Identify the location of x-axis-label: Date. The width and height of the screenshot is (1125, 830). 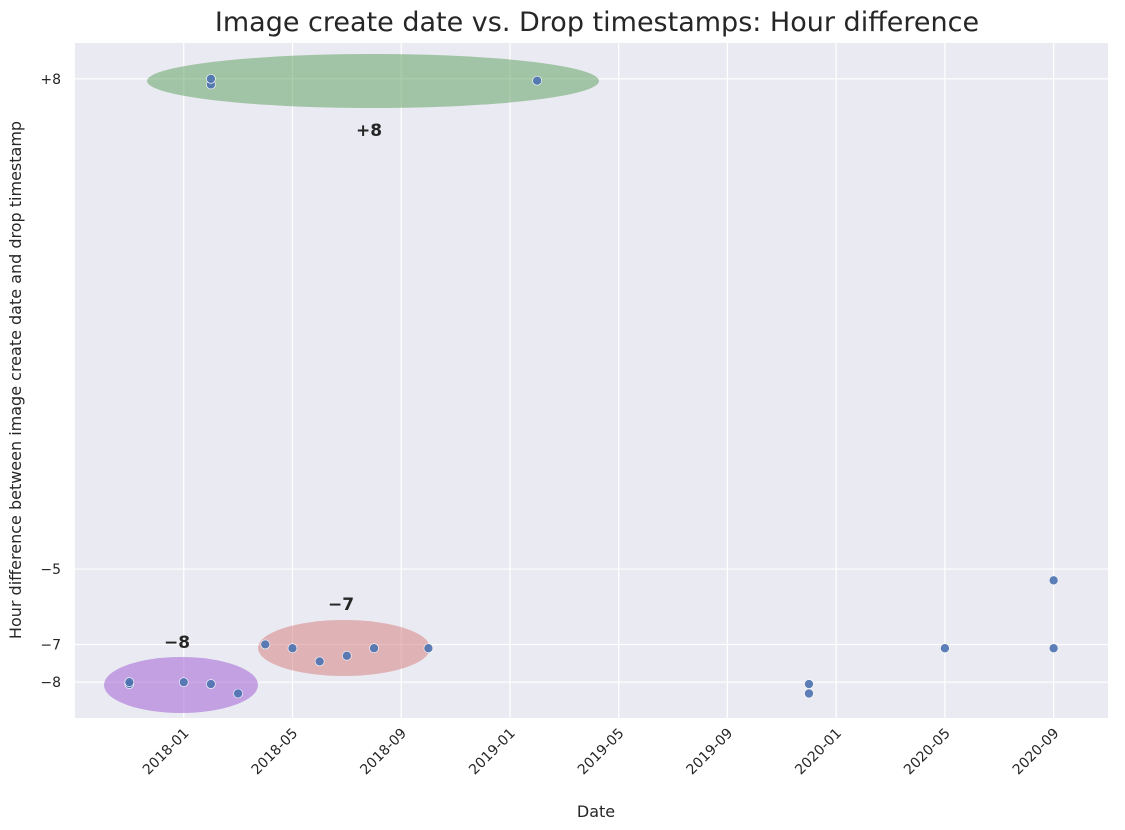
(596, 811).